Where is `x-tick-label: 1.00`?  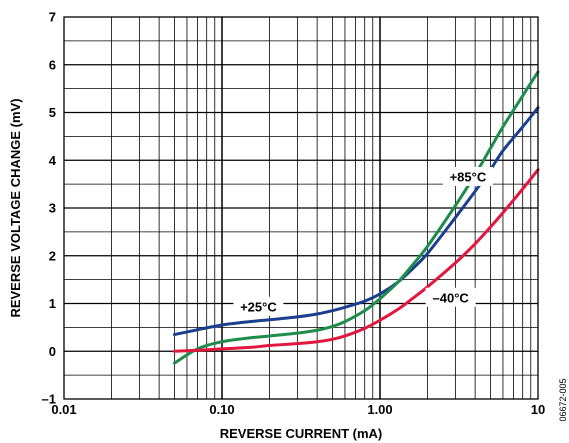
x-tick-label: 1.00 is located at coordinates (379, 409).